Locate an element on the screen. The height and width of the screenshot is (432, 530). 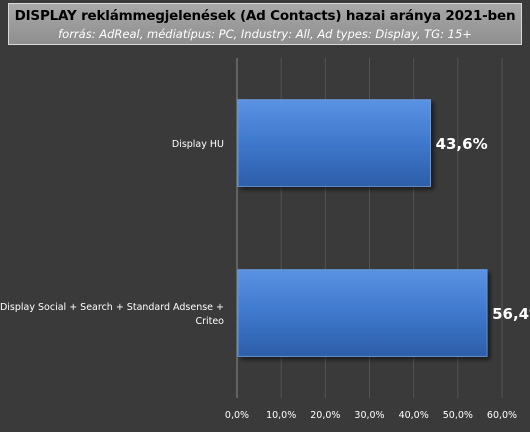
x-tick-label: 0,0% is located at coordinates (237, 415).